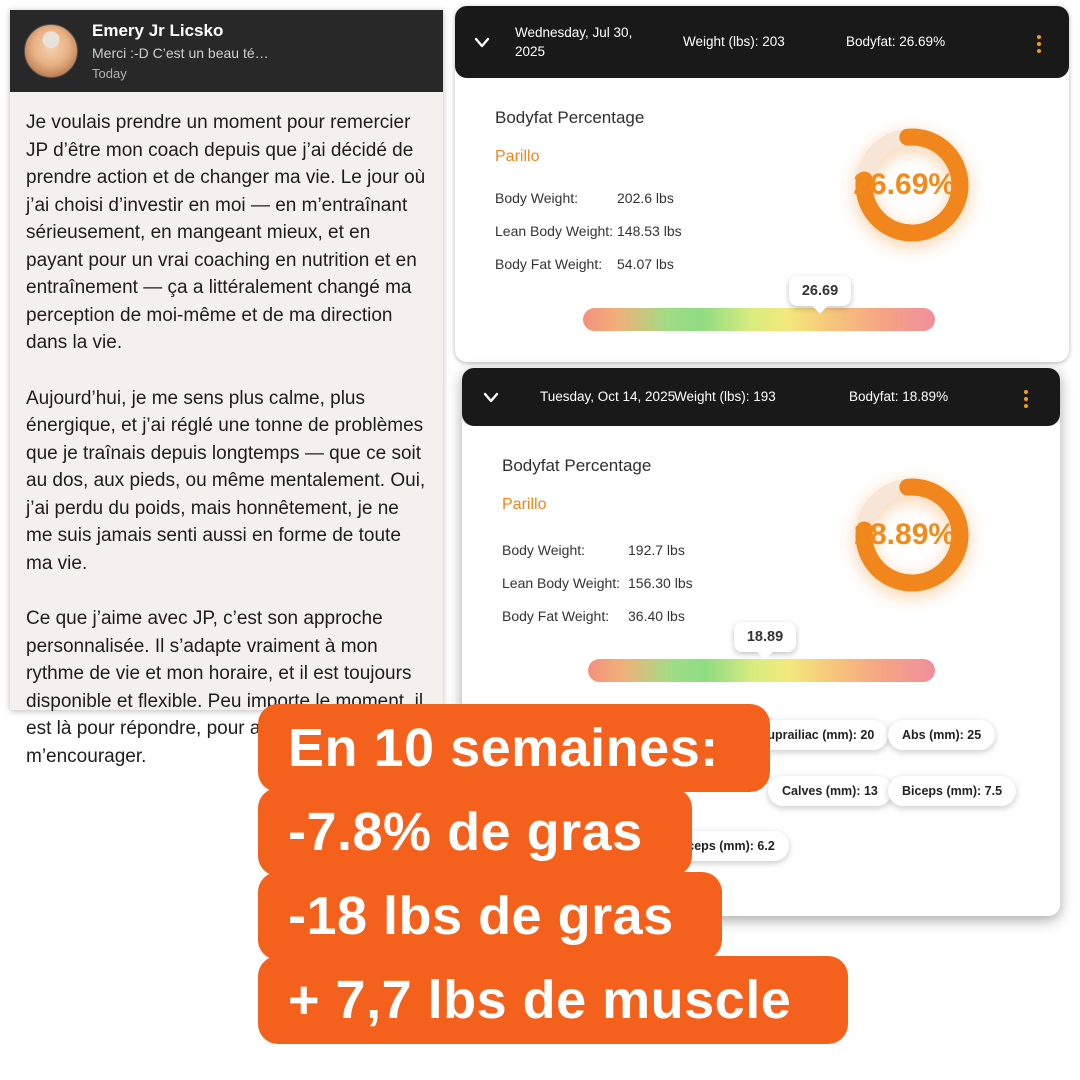  I want to click on entry-weight: Weight (lbs): 193, so click(725, 396).